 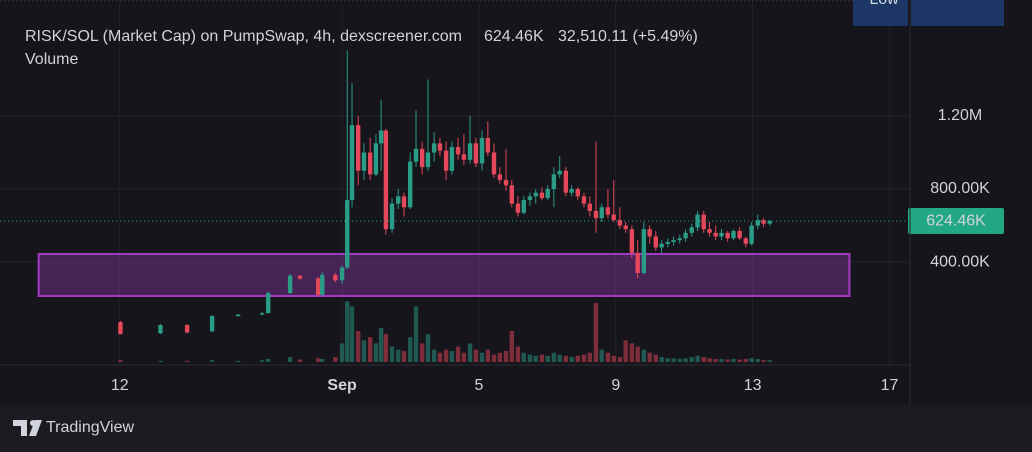 I want to click on x-tick-label: 13, so click(x=753, y=385).